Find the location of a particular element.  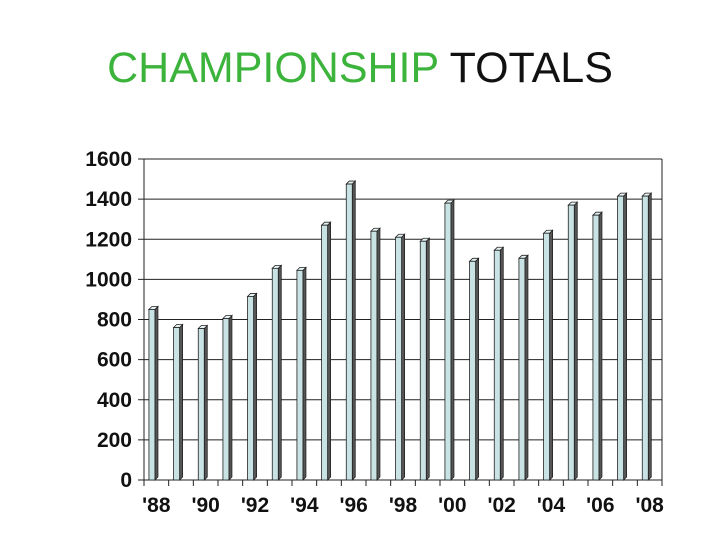

bar-front-'04 is located at coordinates (546, 356).